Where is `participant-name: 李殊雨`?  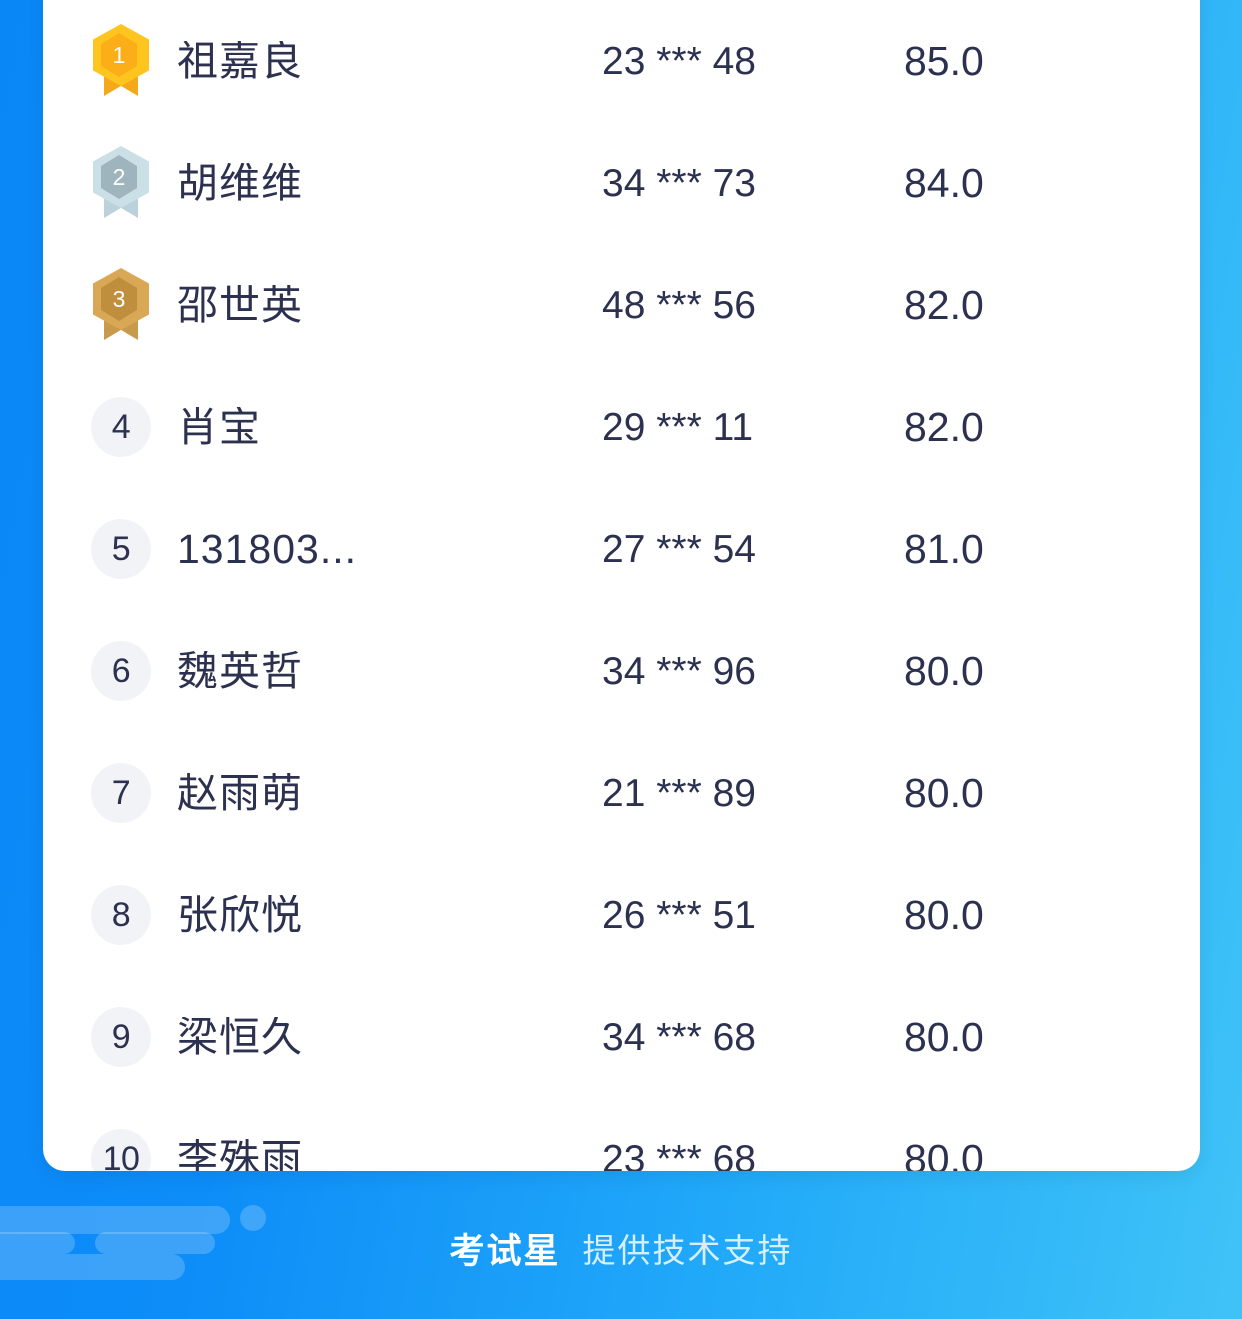 participant-name: 李殊雨 is located at coordinates (240, 1155).